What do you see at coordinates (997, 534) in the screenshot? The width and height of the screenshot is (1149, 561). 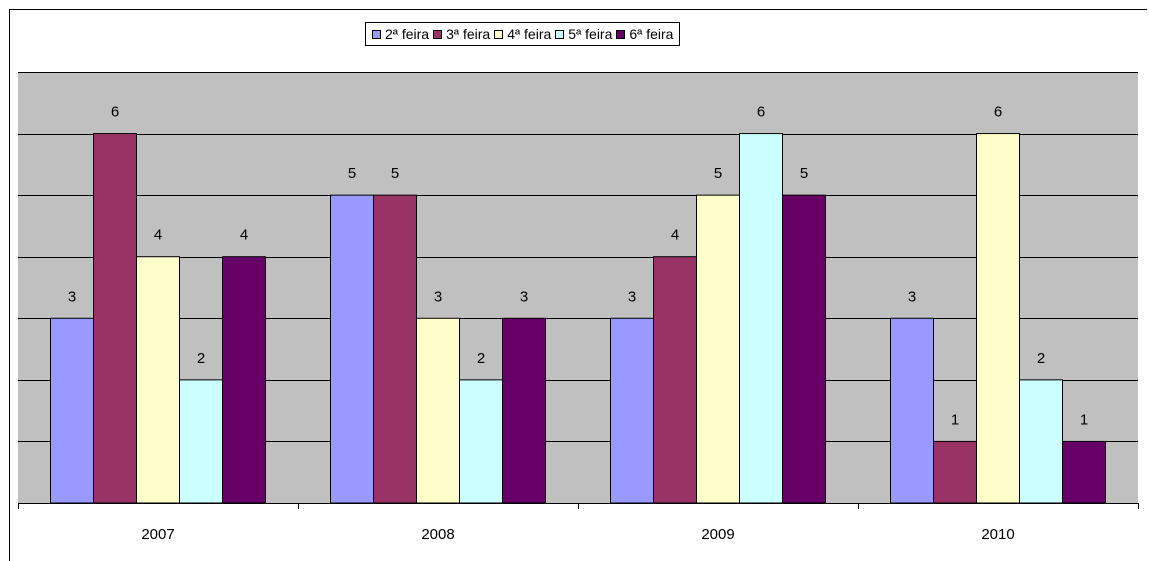 I see `x-tick-label: 2010` at bounding box center [997, 534].